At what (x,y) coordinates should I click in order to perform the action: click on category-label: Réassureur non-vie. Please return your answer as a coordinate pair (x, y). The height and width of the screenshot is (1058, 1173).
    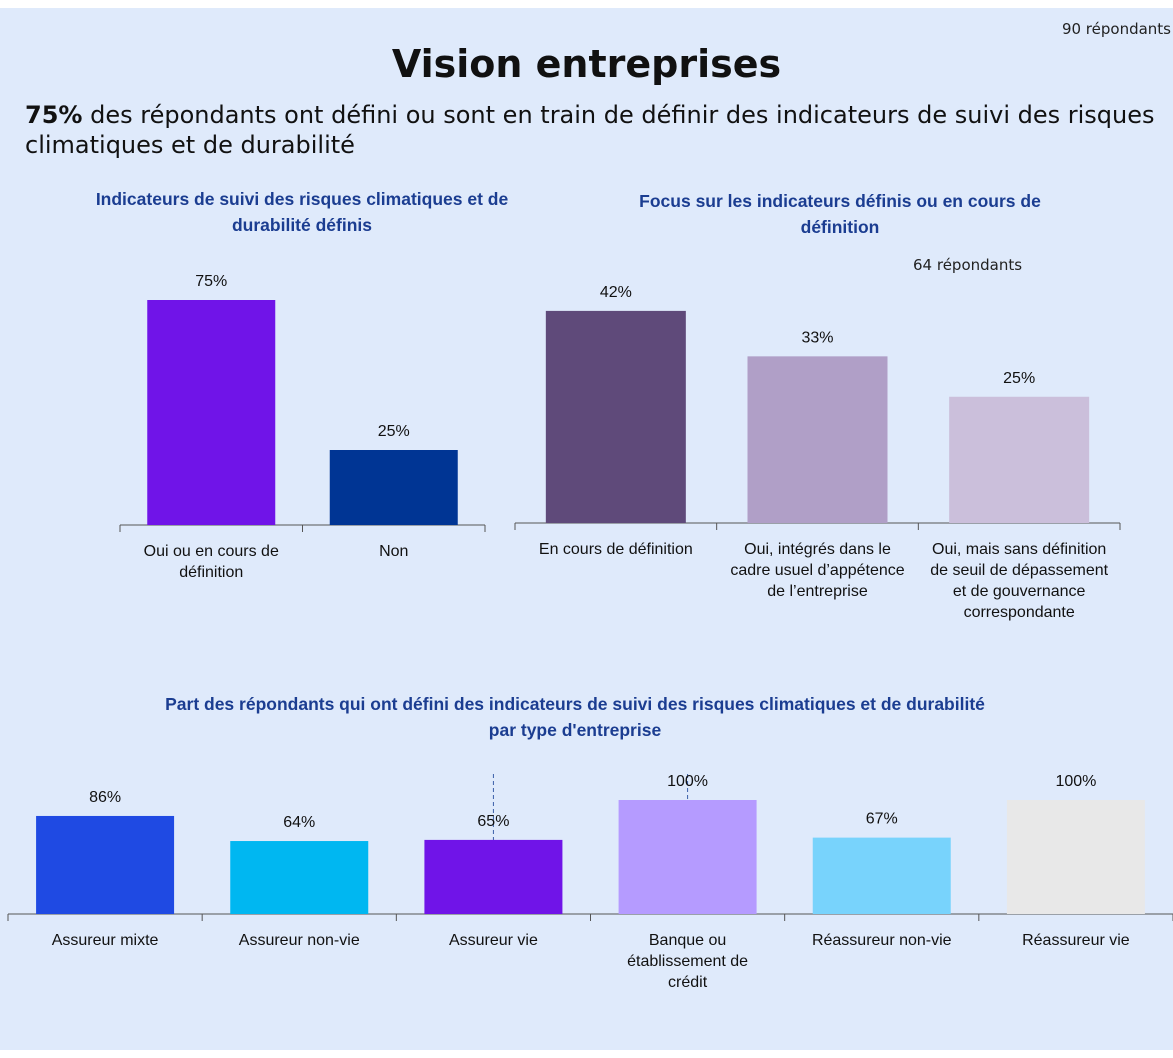
    Looking at the image, I should click on (881, 940).